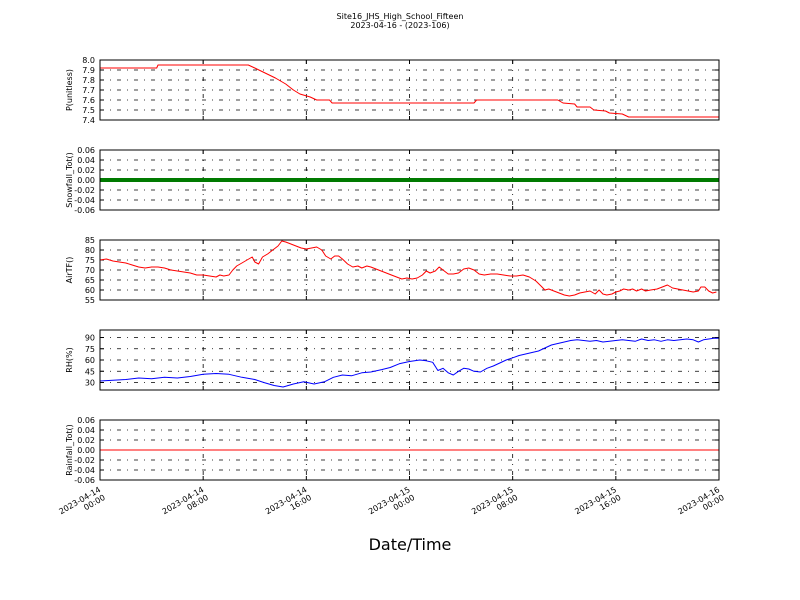  I want to click on y-tick-label: 30, so click(90, 383).